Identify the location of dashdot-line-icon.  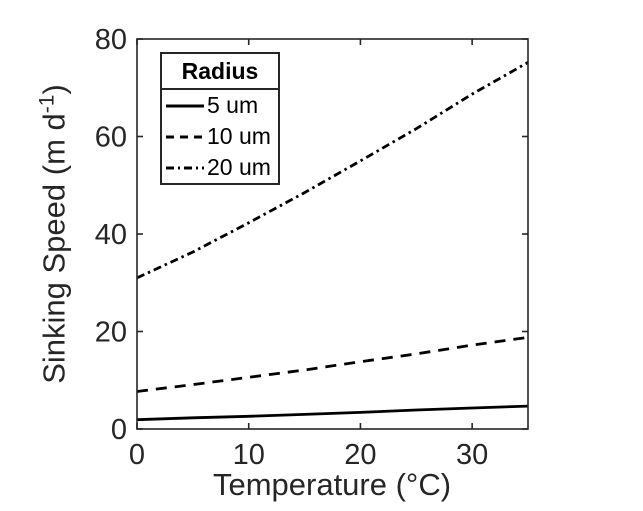
(185, 167).